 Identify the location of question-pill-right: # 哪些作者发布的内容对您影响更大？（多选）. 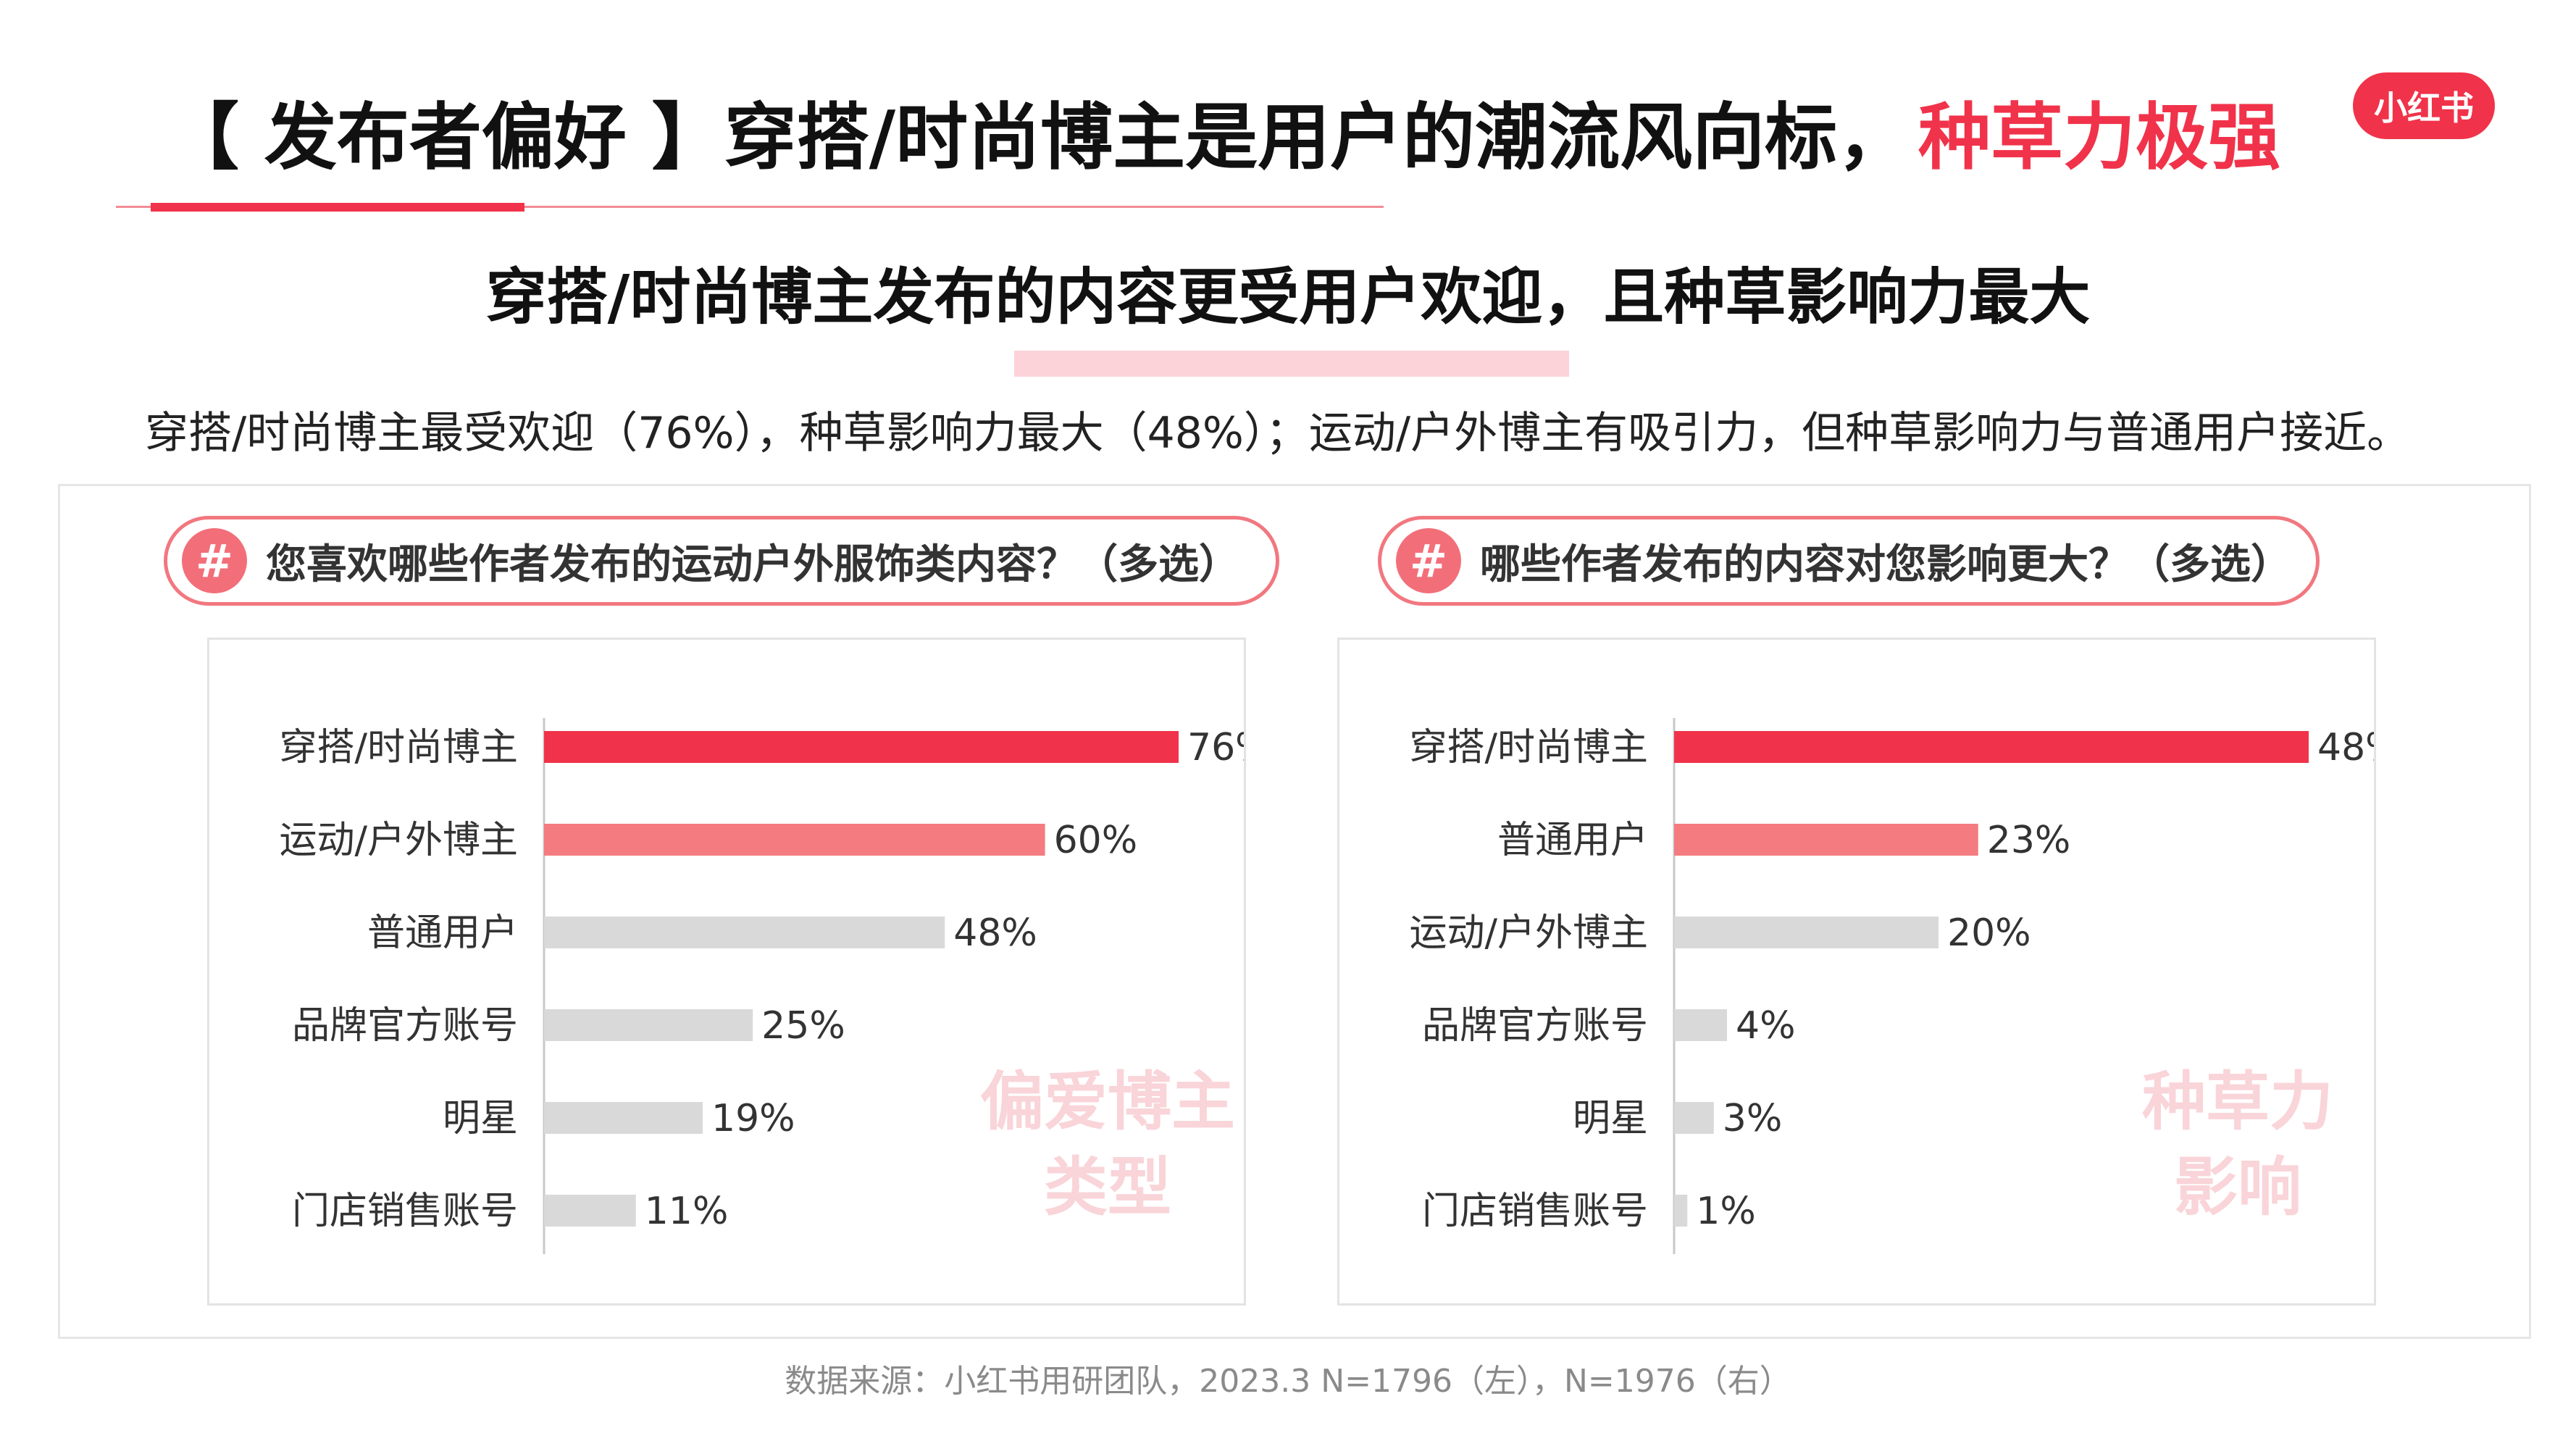
(1849, 561).